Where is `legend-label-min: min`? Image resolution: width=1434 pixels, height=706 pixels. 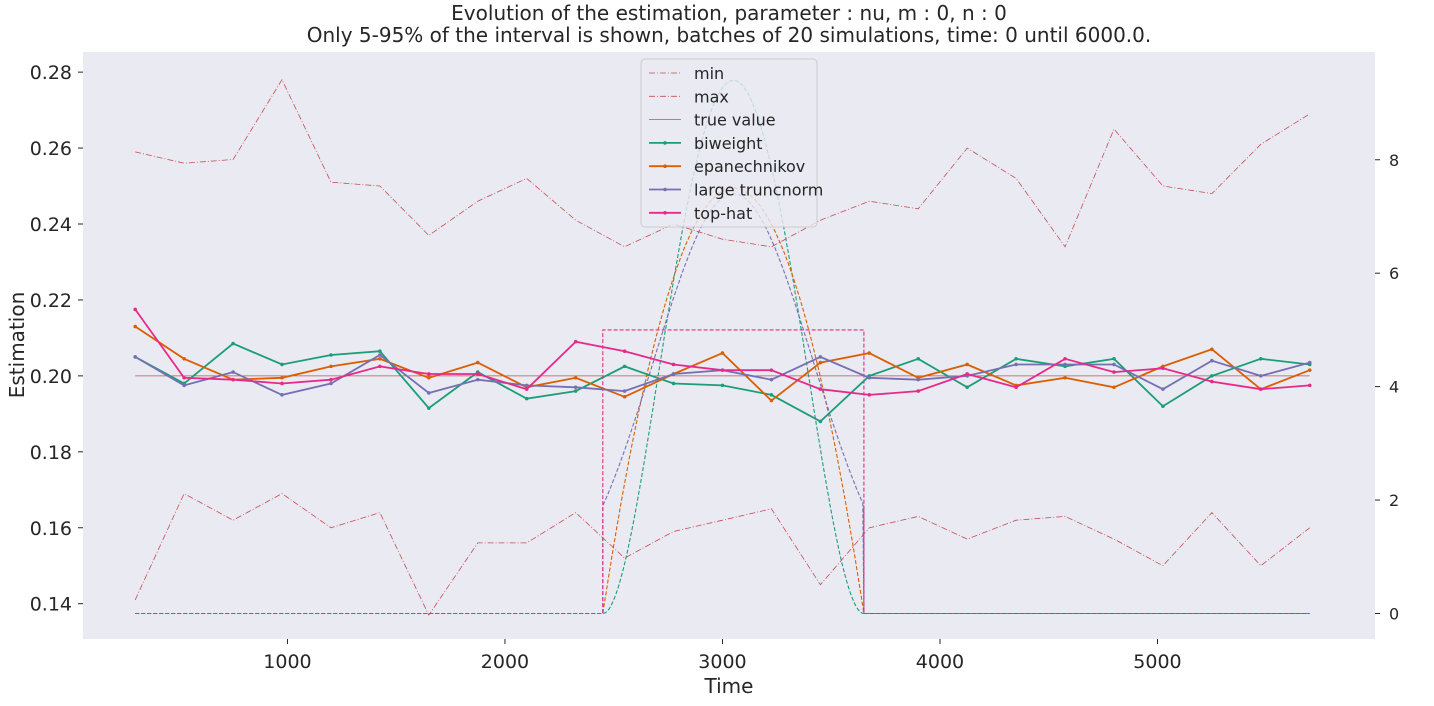
legend-label-min: min is located at coordinates (709, 73).